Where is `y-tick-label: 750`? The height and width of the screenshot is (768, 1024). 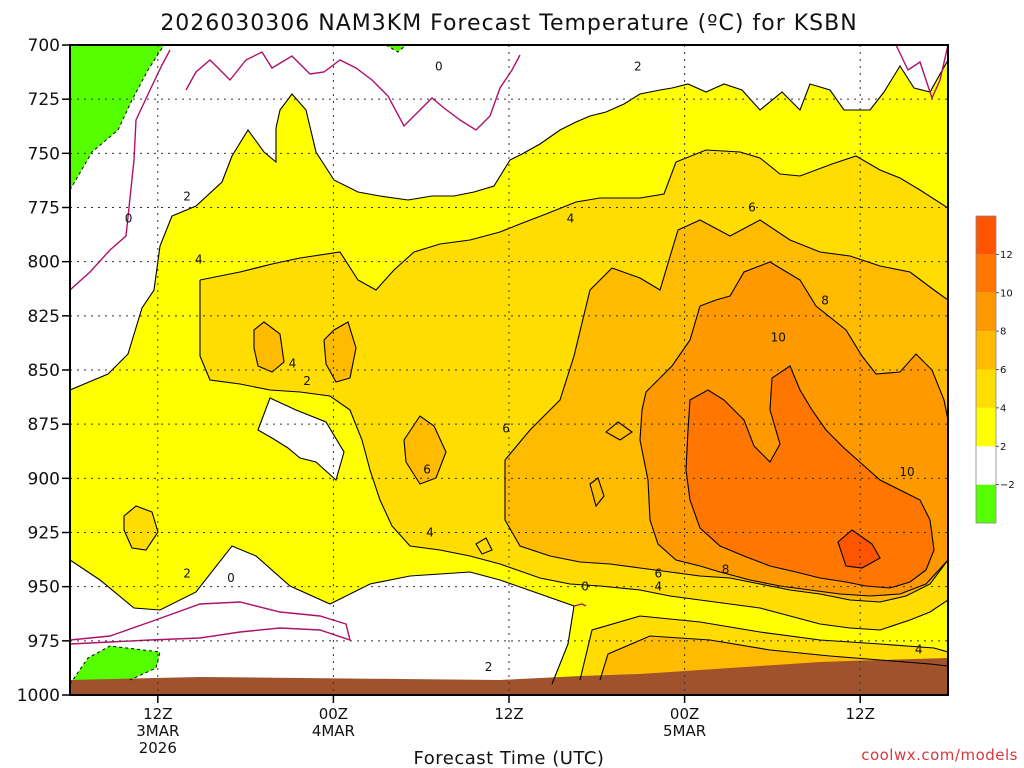
y-tick-label: 750 is located at coordinates (44, 154).